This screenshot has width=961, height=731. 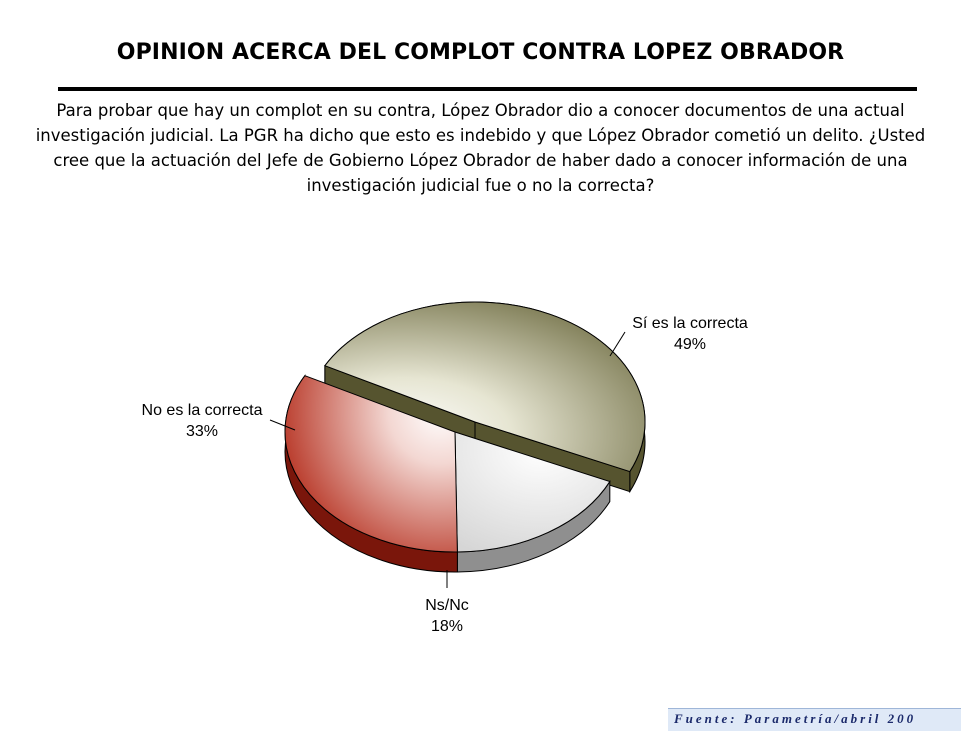 I want to click on slice-si-es-la-correcta-label: Sí es la correcta, so click(x=690, y=323).